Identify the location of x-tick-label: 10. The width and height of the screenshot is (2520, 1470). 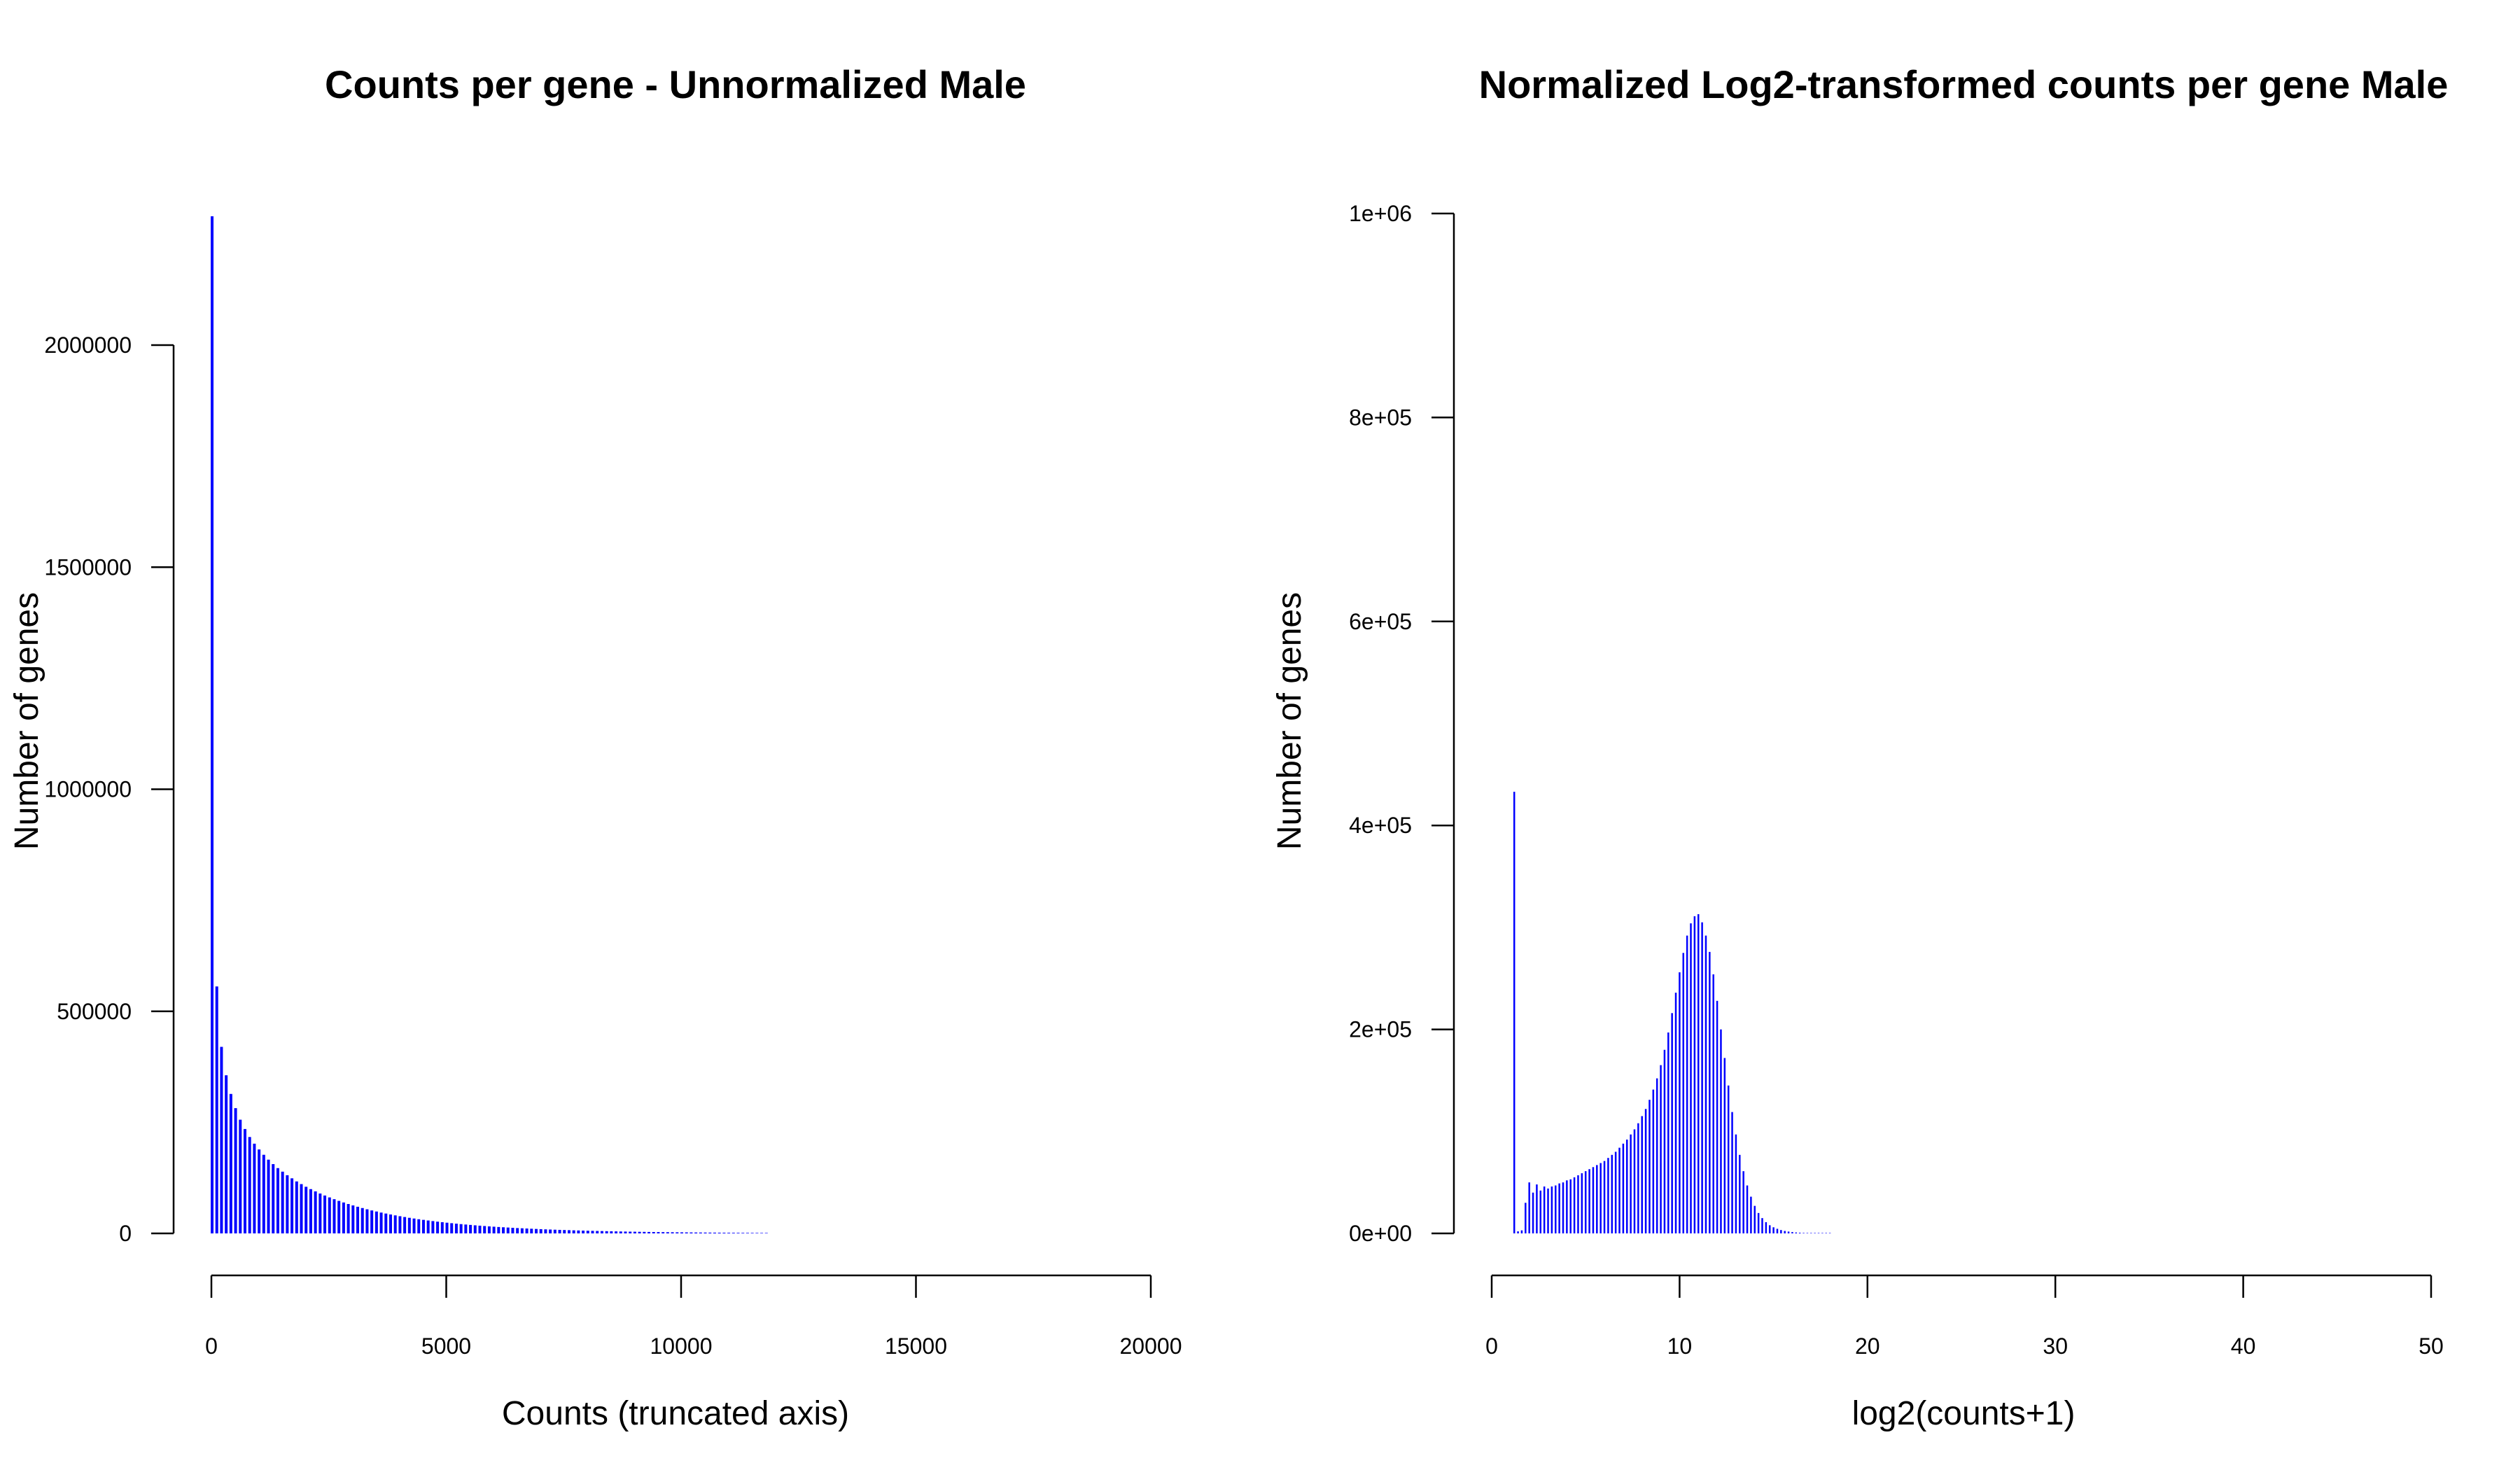
(1680, 1346).